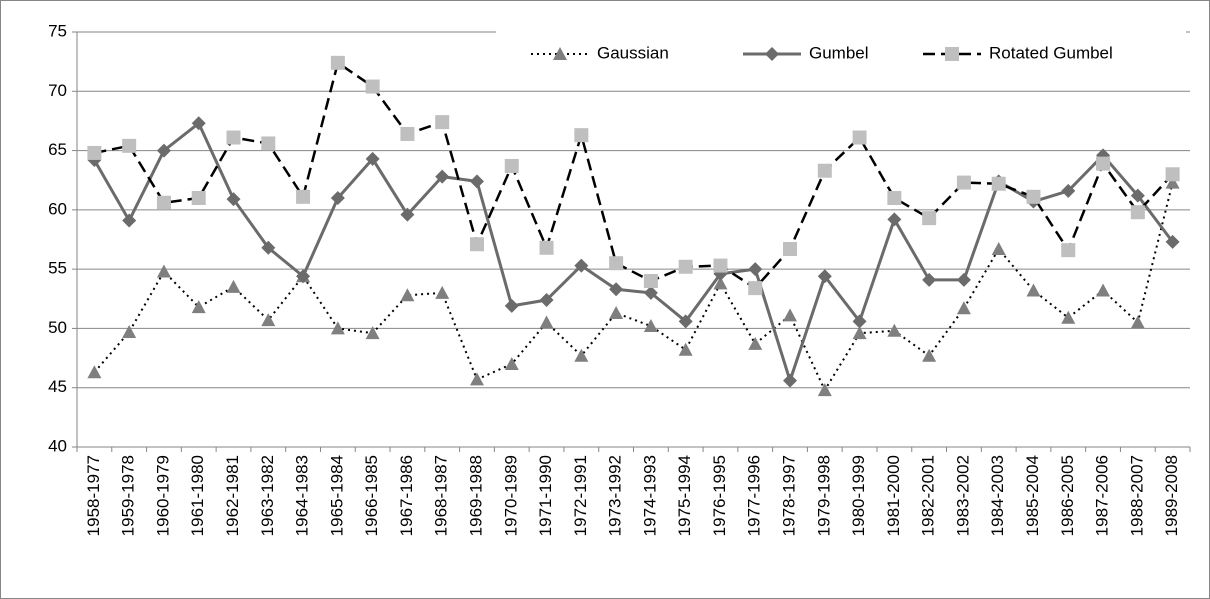  I want to click on x-tick-label: 1975-1994, so click(684, 495).